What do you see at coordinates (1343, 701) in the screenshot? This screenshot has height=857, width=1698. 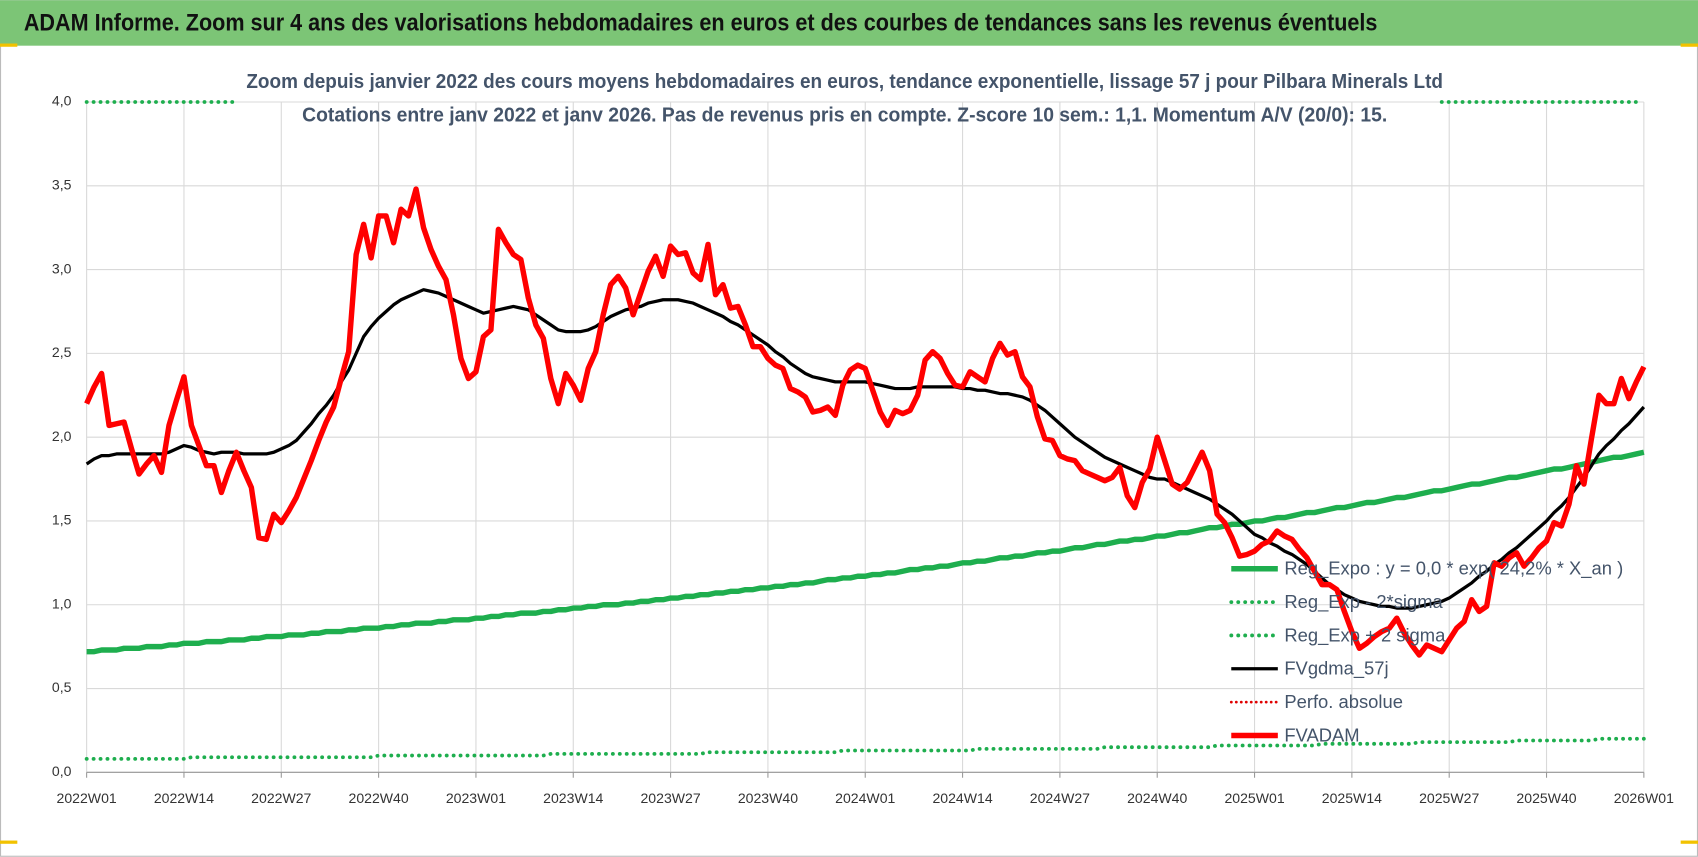 I see `legend-label: Perfo. absolue` at bounding box center [1343, 701].